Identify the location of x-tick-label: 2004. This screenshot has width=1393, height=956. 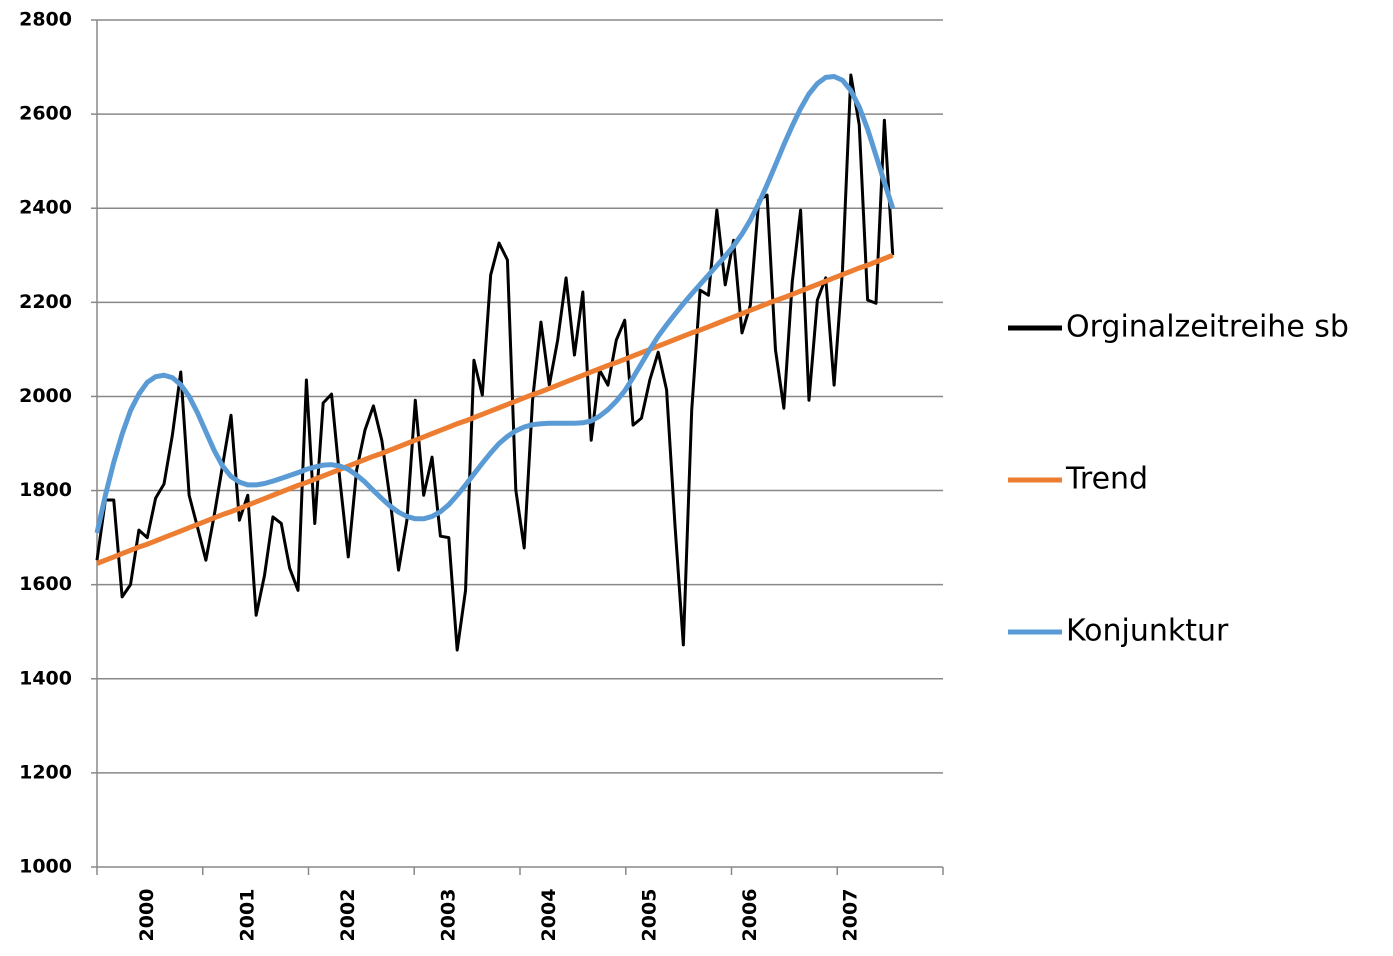
(549, 915).